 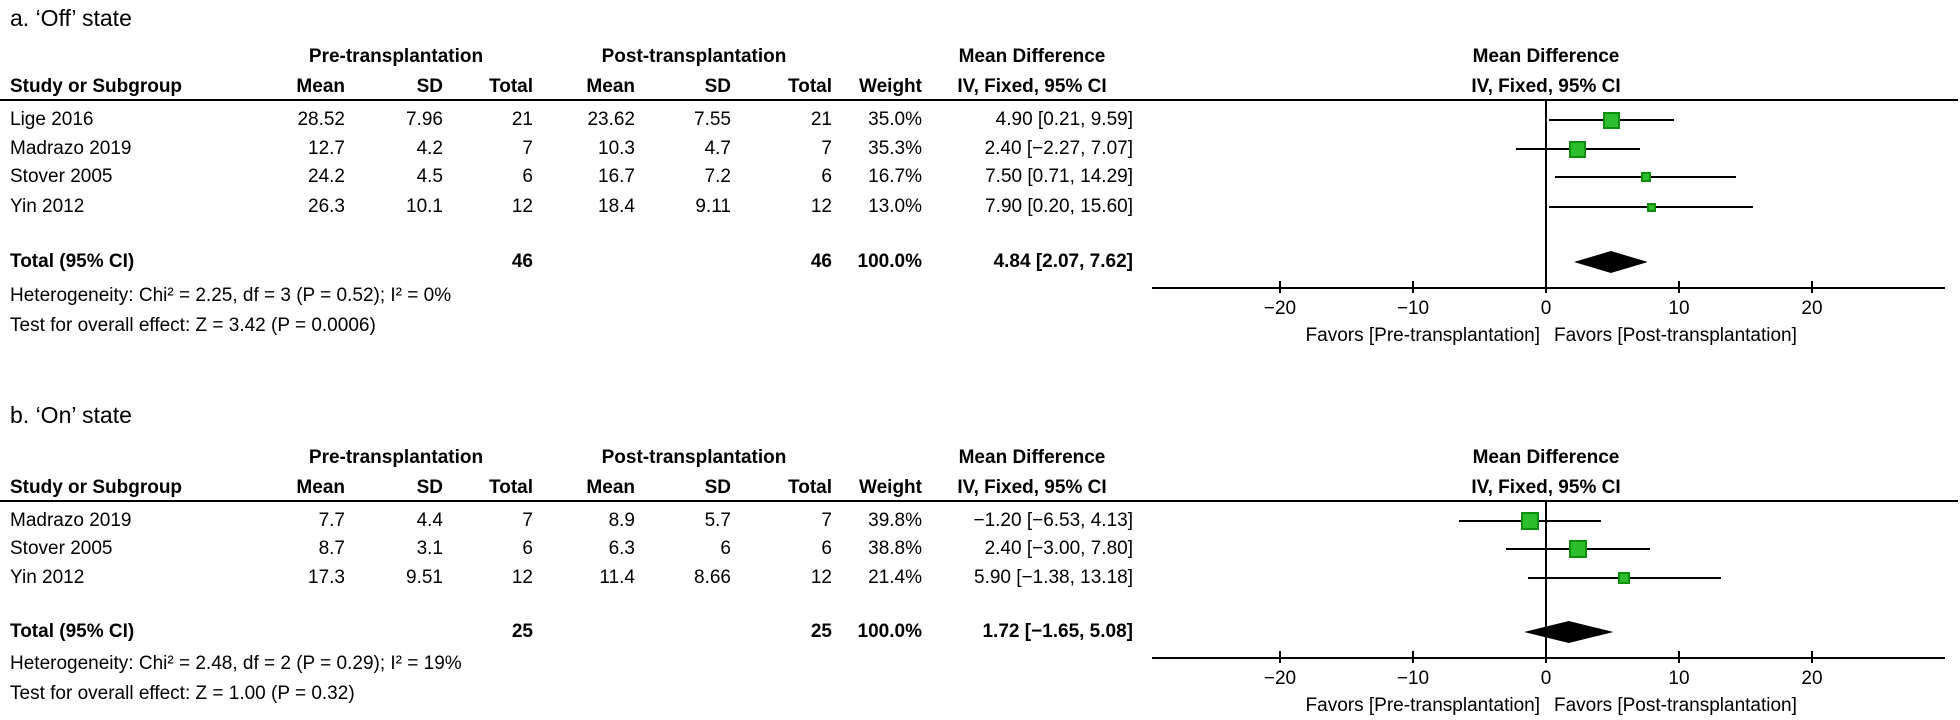 I want to click on cell-weight: 21.4%, so click(x=895, y=577).